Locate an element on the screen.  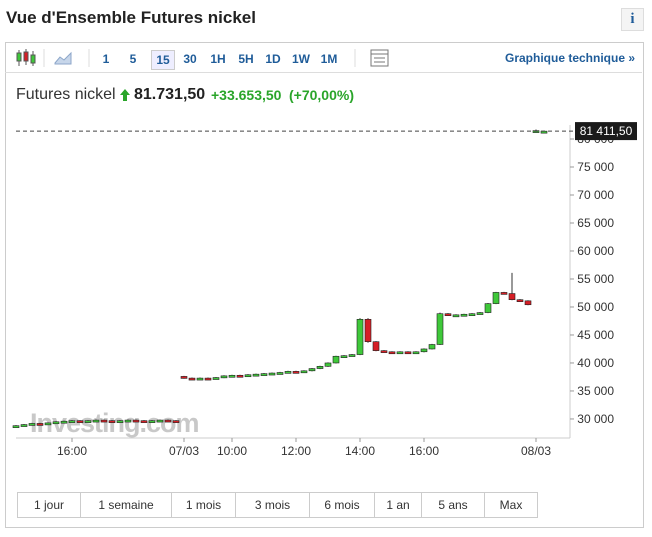
interval-button: 1D is located at coordinates (273, 59).